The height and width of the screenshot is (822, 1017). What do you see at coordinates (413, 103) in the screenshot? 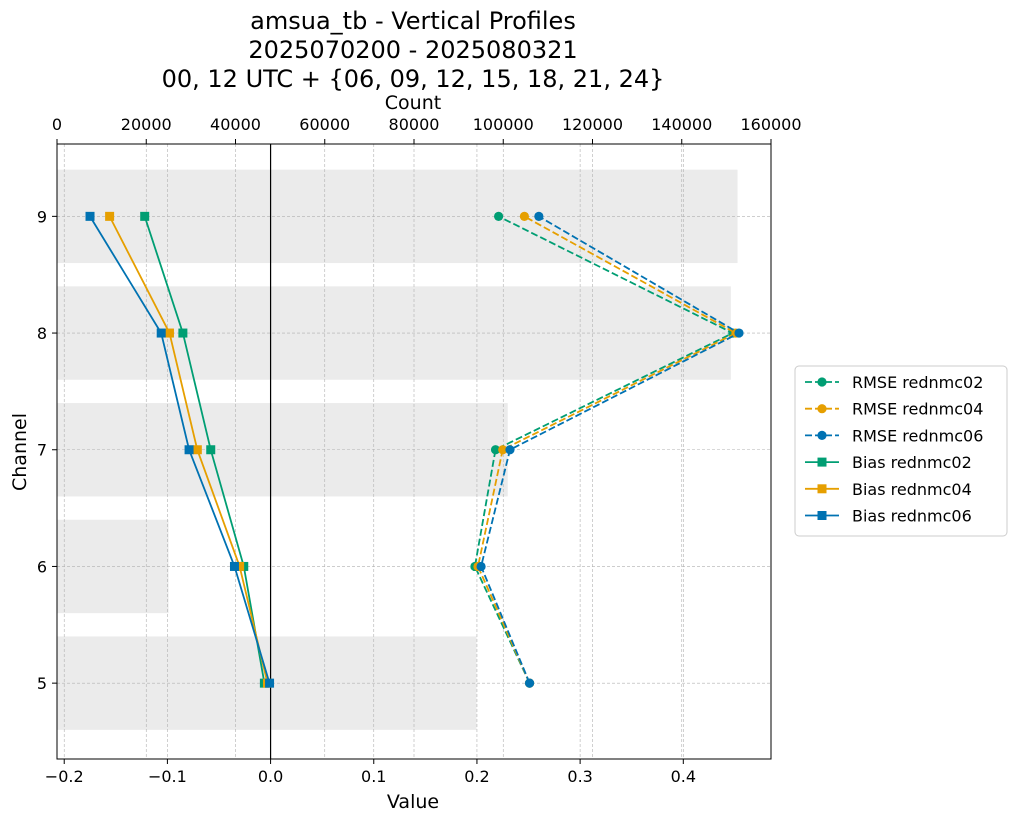
I see `top-axis-label: Count` at bounding box center [413, 103].